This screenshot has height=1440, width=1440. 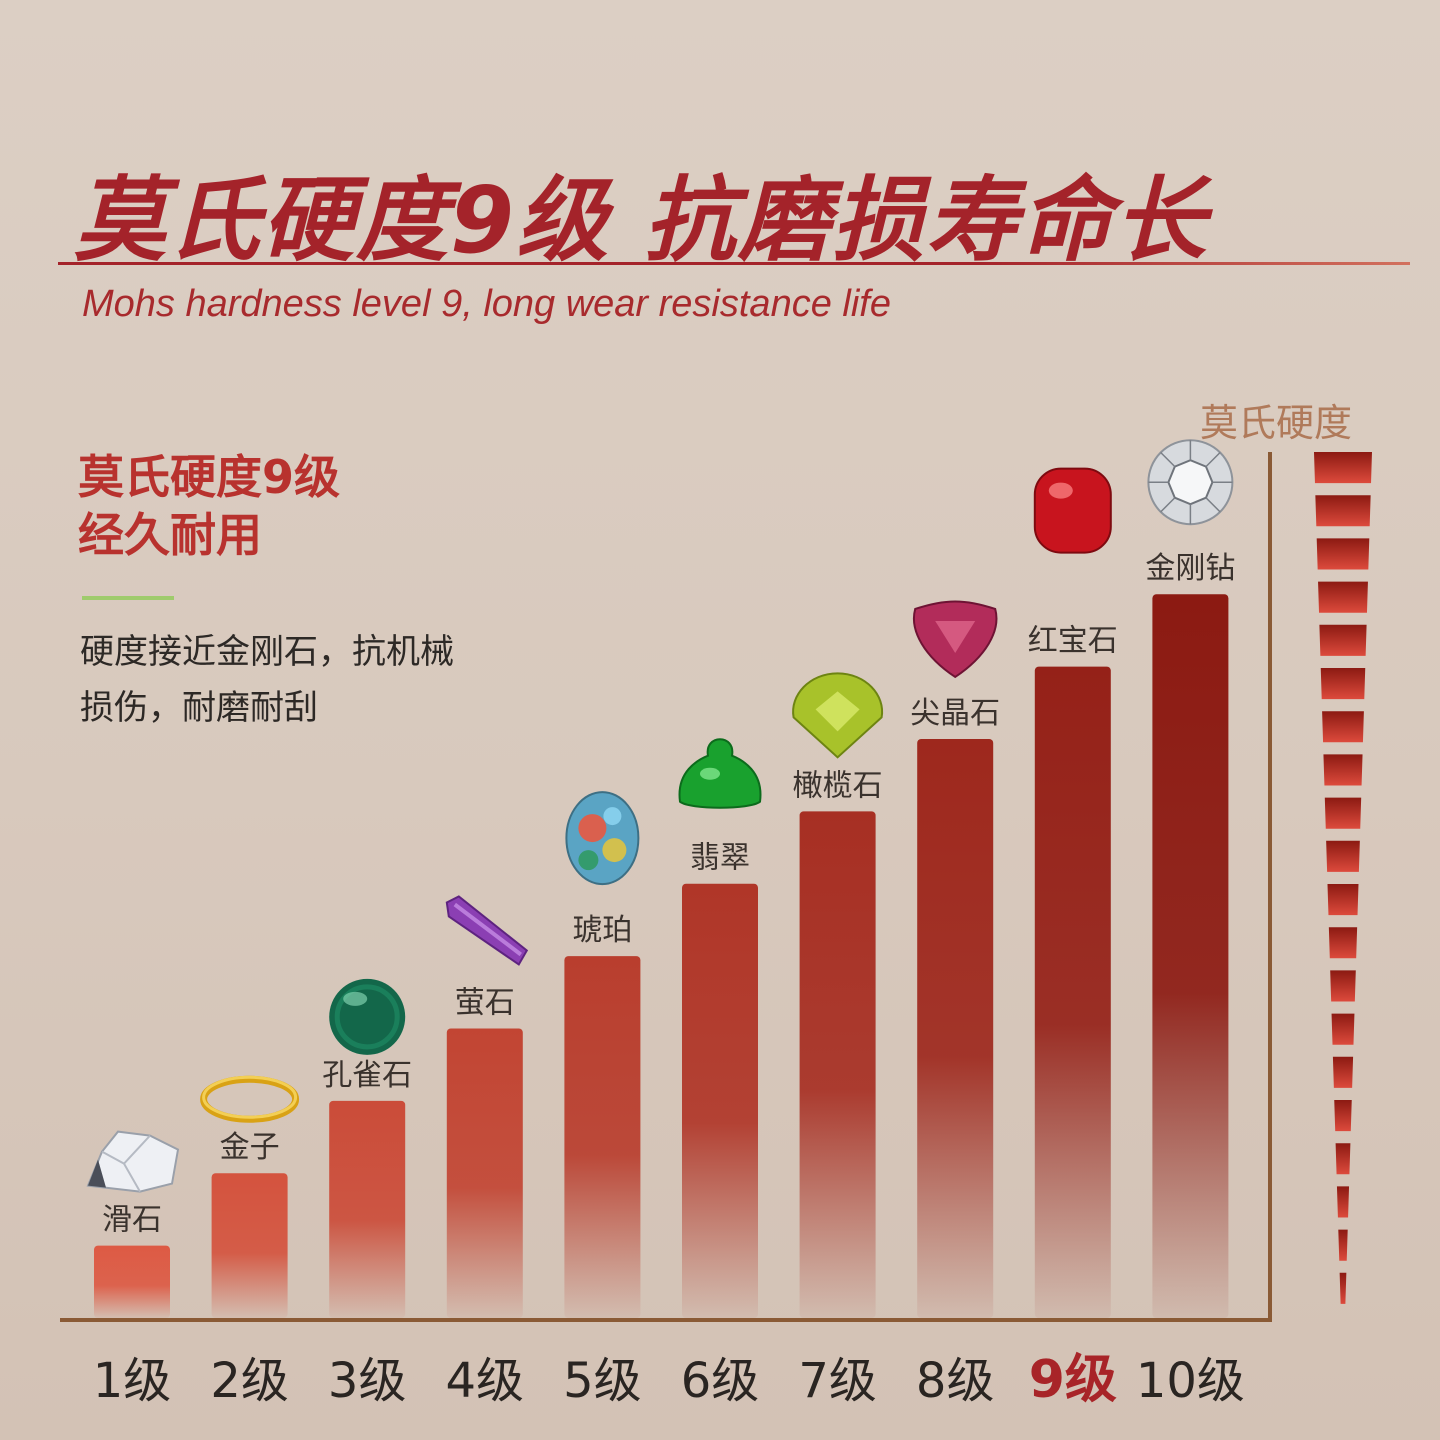 What do you see at coordinates (199, 708) in the screenshot?
I see `feature-description-line-2: 损伤，耐磨耐刮` at bounding box center [199, 708].